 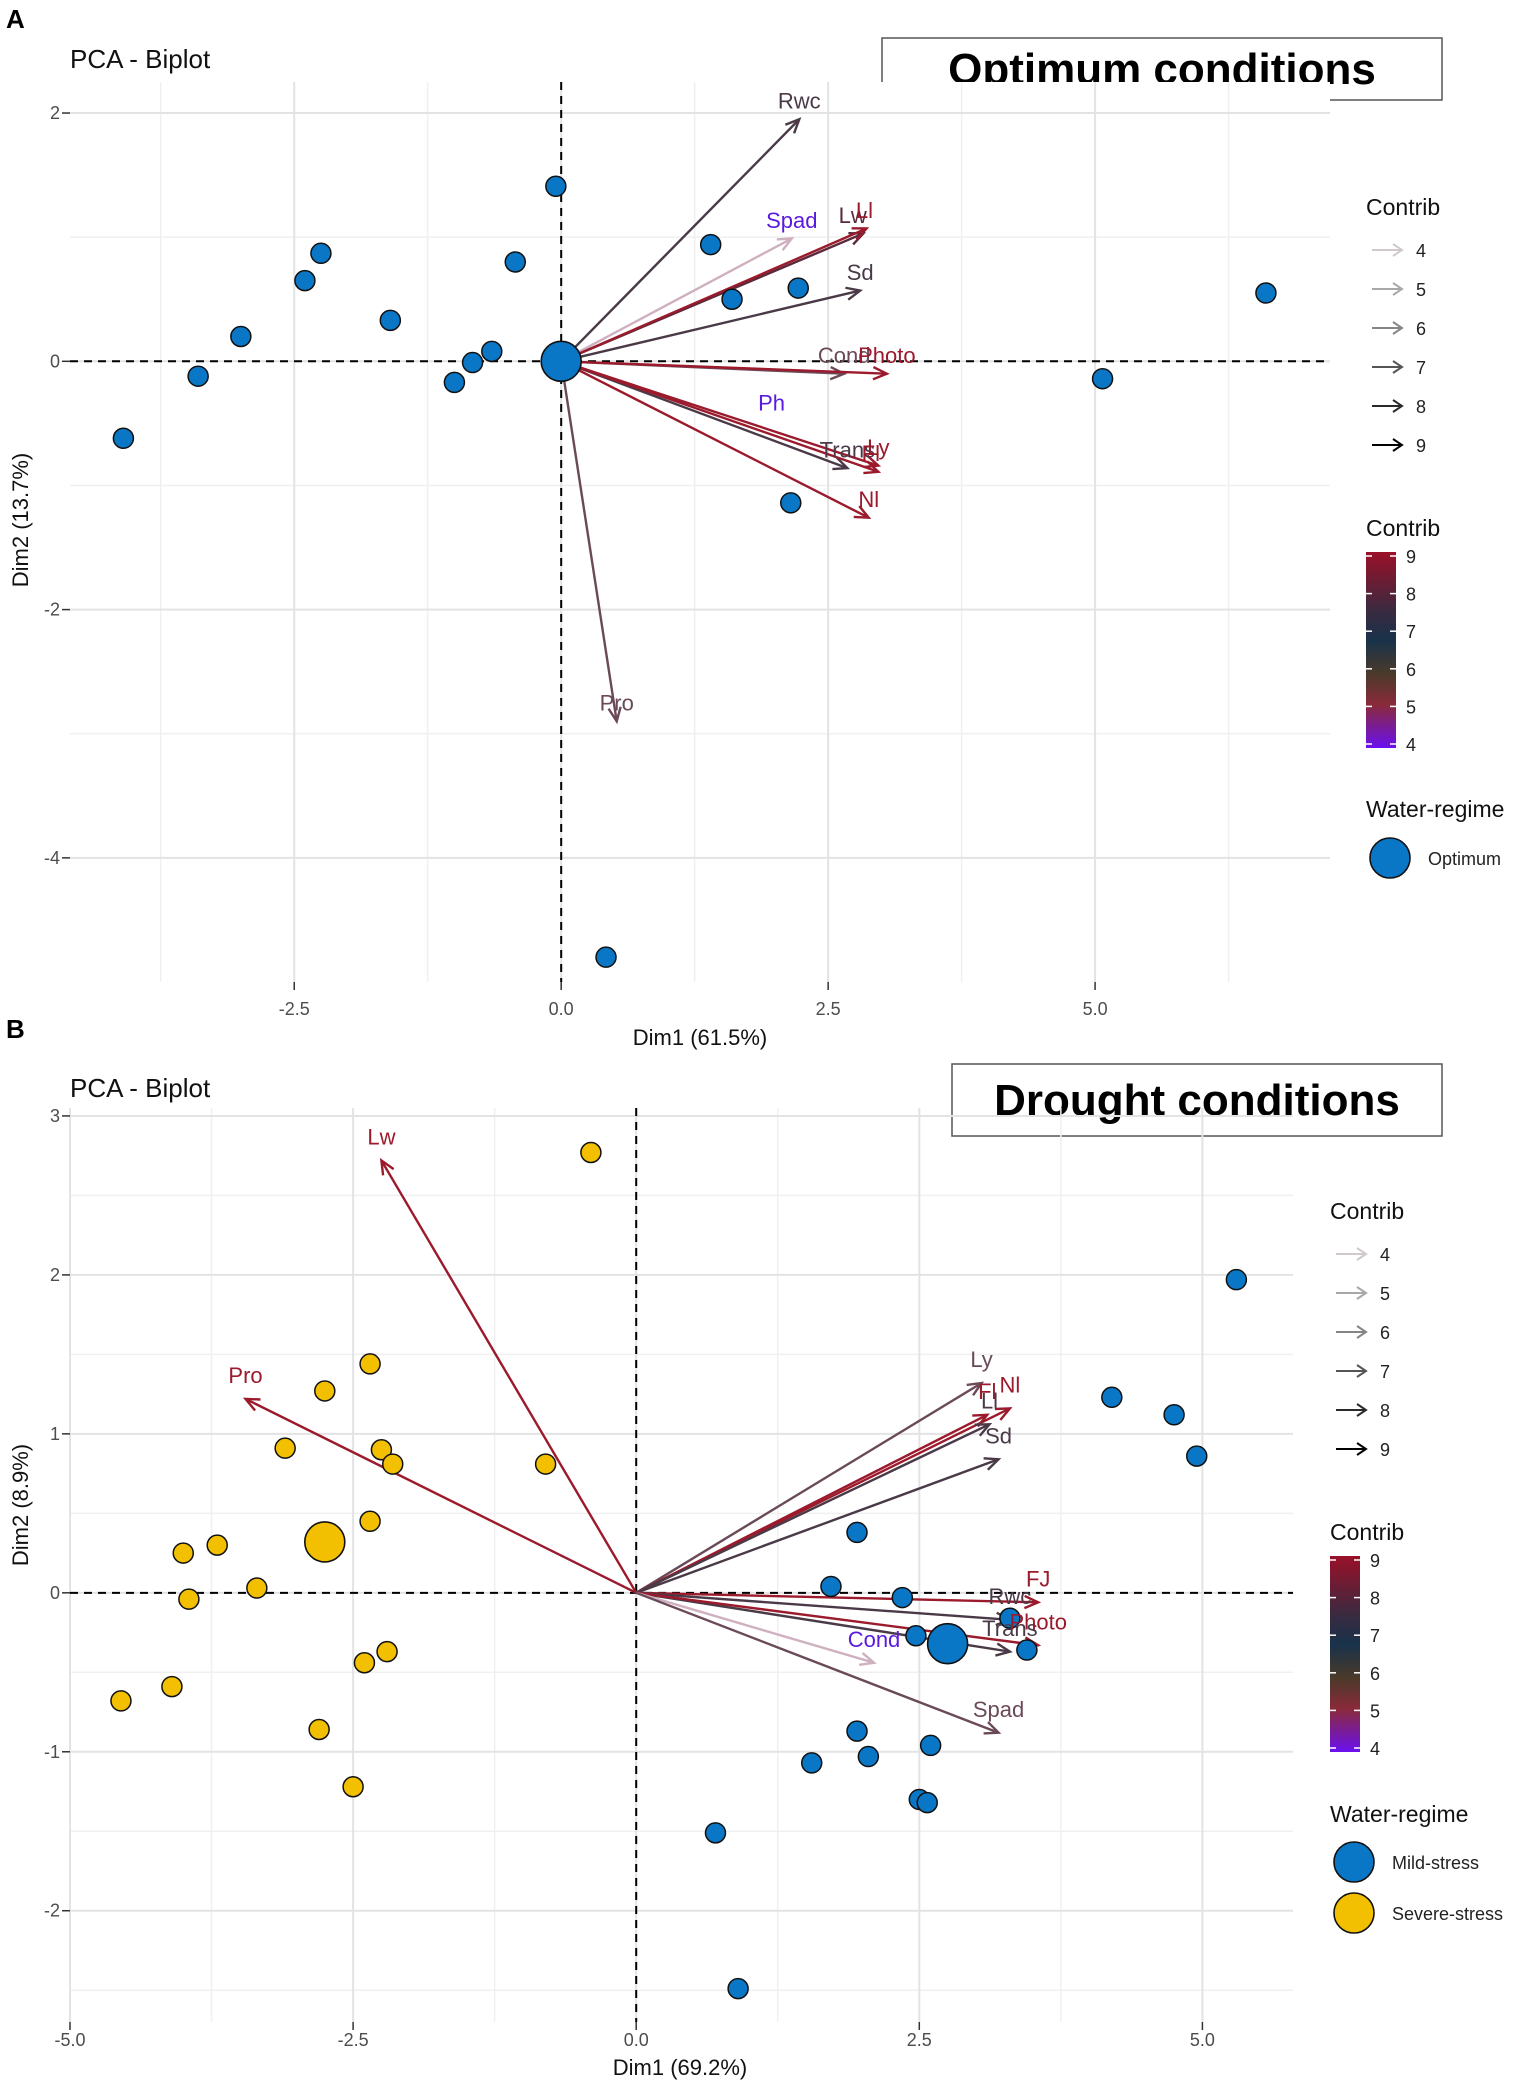 What do you see at coordinates (387, 1166) in the screenshot?
I see `arrowhead-lw` at bounding box center [387, 1166].